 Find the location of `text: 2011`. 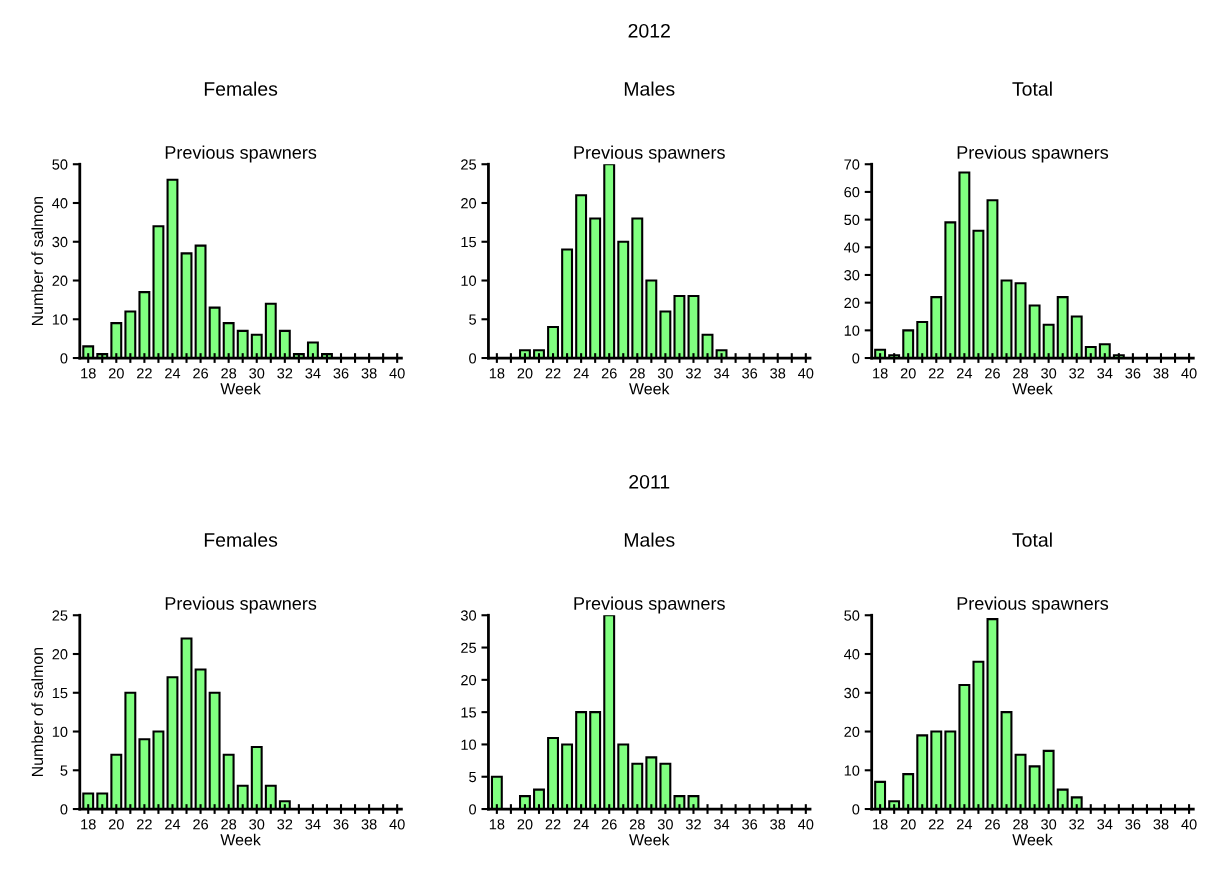

text: 2011 is located at coordinates (649, 481).